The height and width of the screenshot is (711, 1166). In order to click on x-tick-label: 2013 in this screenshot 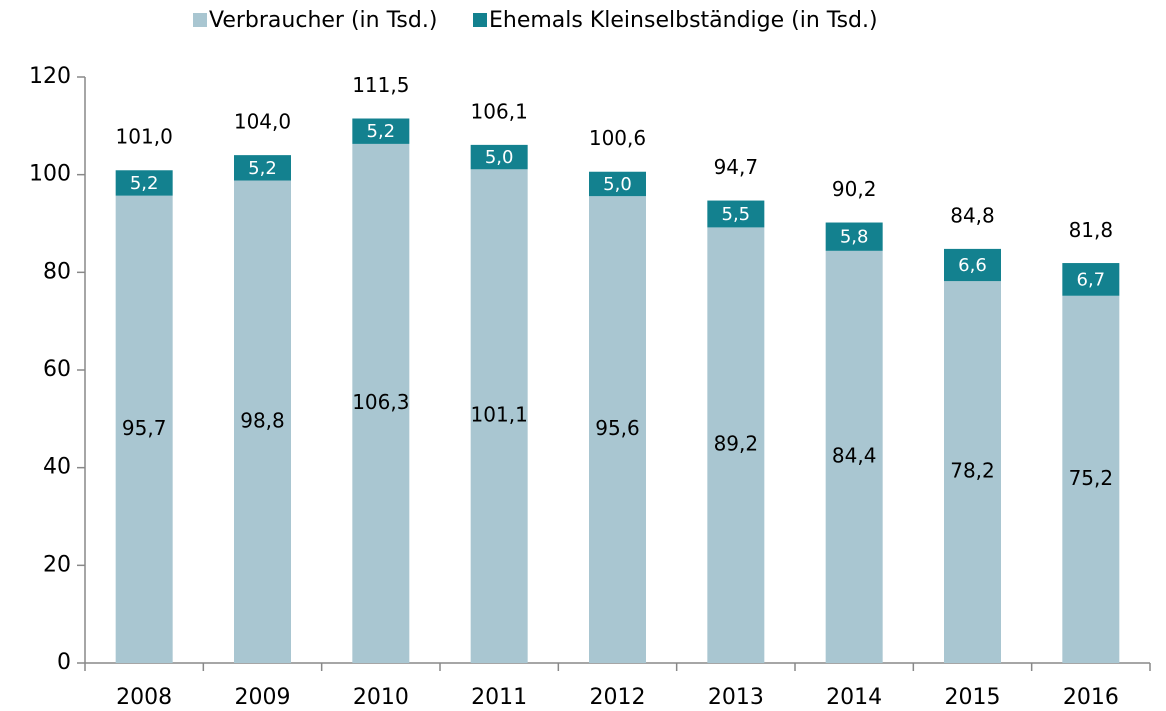, I will do `click(736, 697)`.